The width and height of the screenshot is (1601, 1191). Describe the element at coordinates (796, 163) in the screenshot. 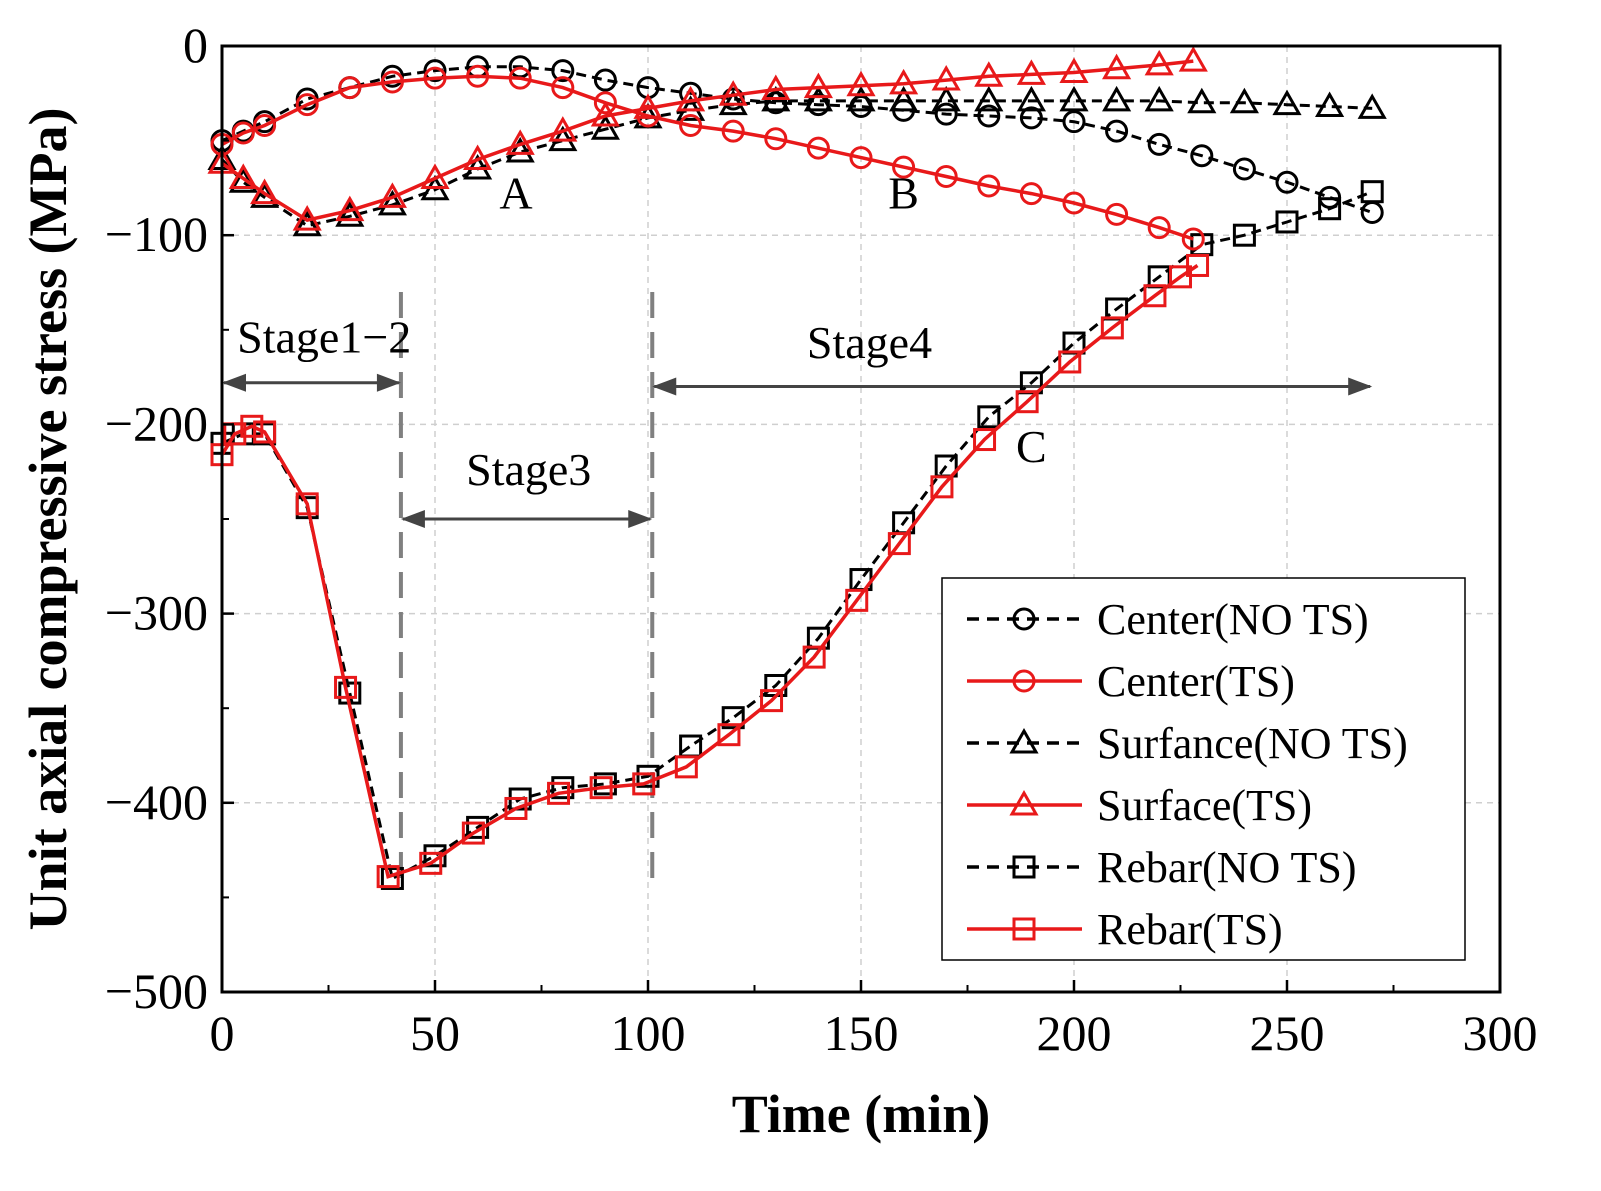

I see `series-line-surfance-no-ts` at that location.